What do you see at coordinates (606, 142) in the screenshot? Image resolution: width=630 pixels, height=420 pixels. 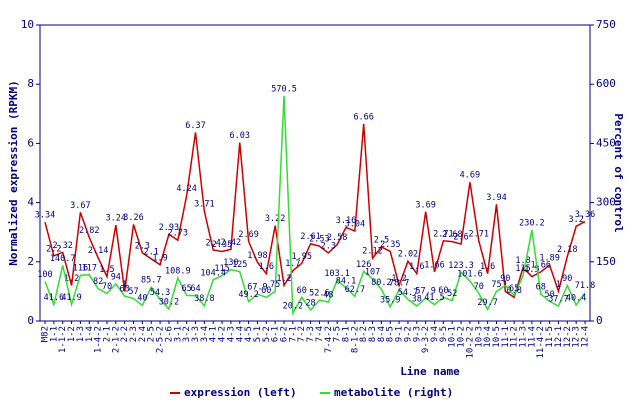 I see `y2-tick-label: 450` at bounding box center [606, 142].